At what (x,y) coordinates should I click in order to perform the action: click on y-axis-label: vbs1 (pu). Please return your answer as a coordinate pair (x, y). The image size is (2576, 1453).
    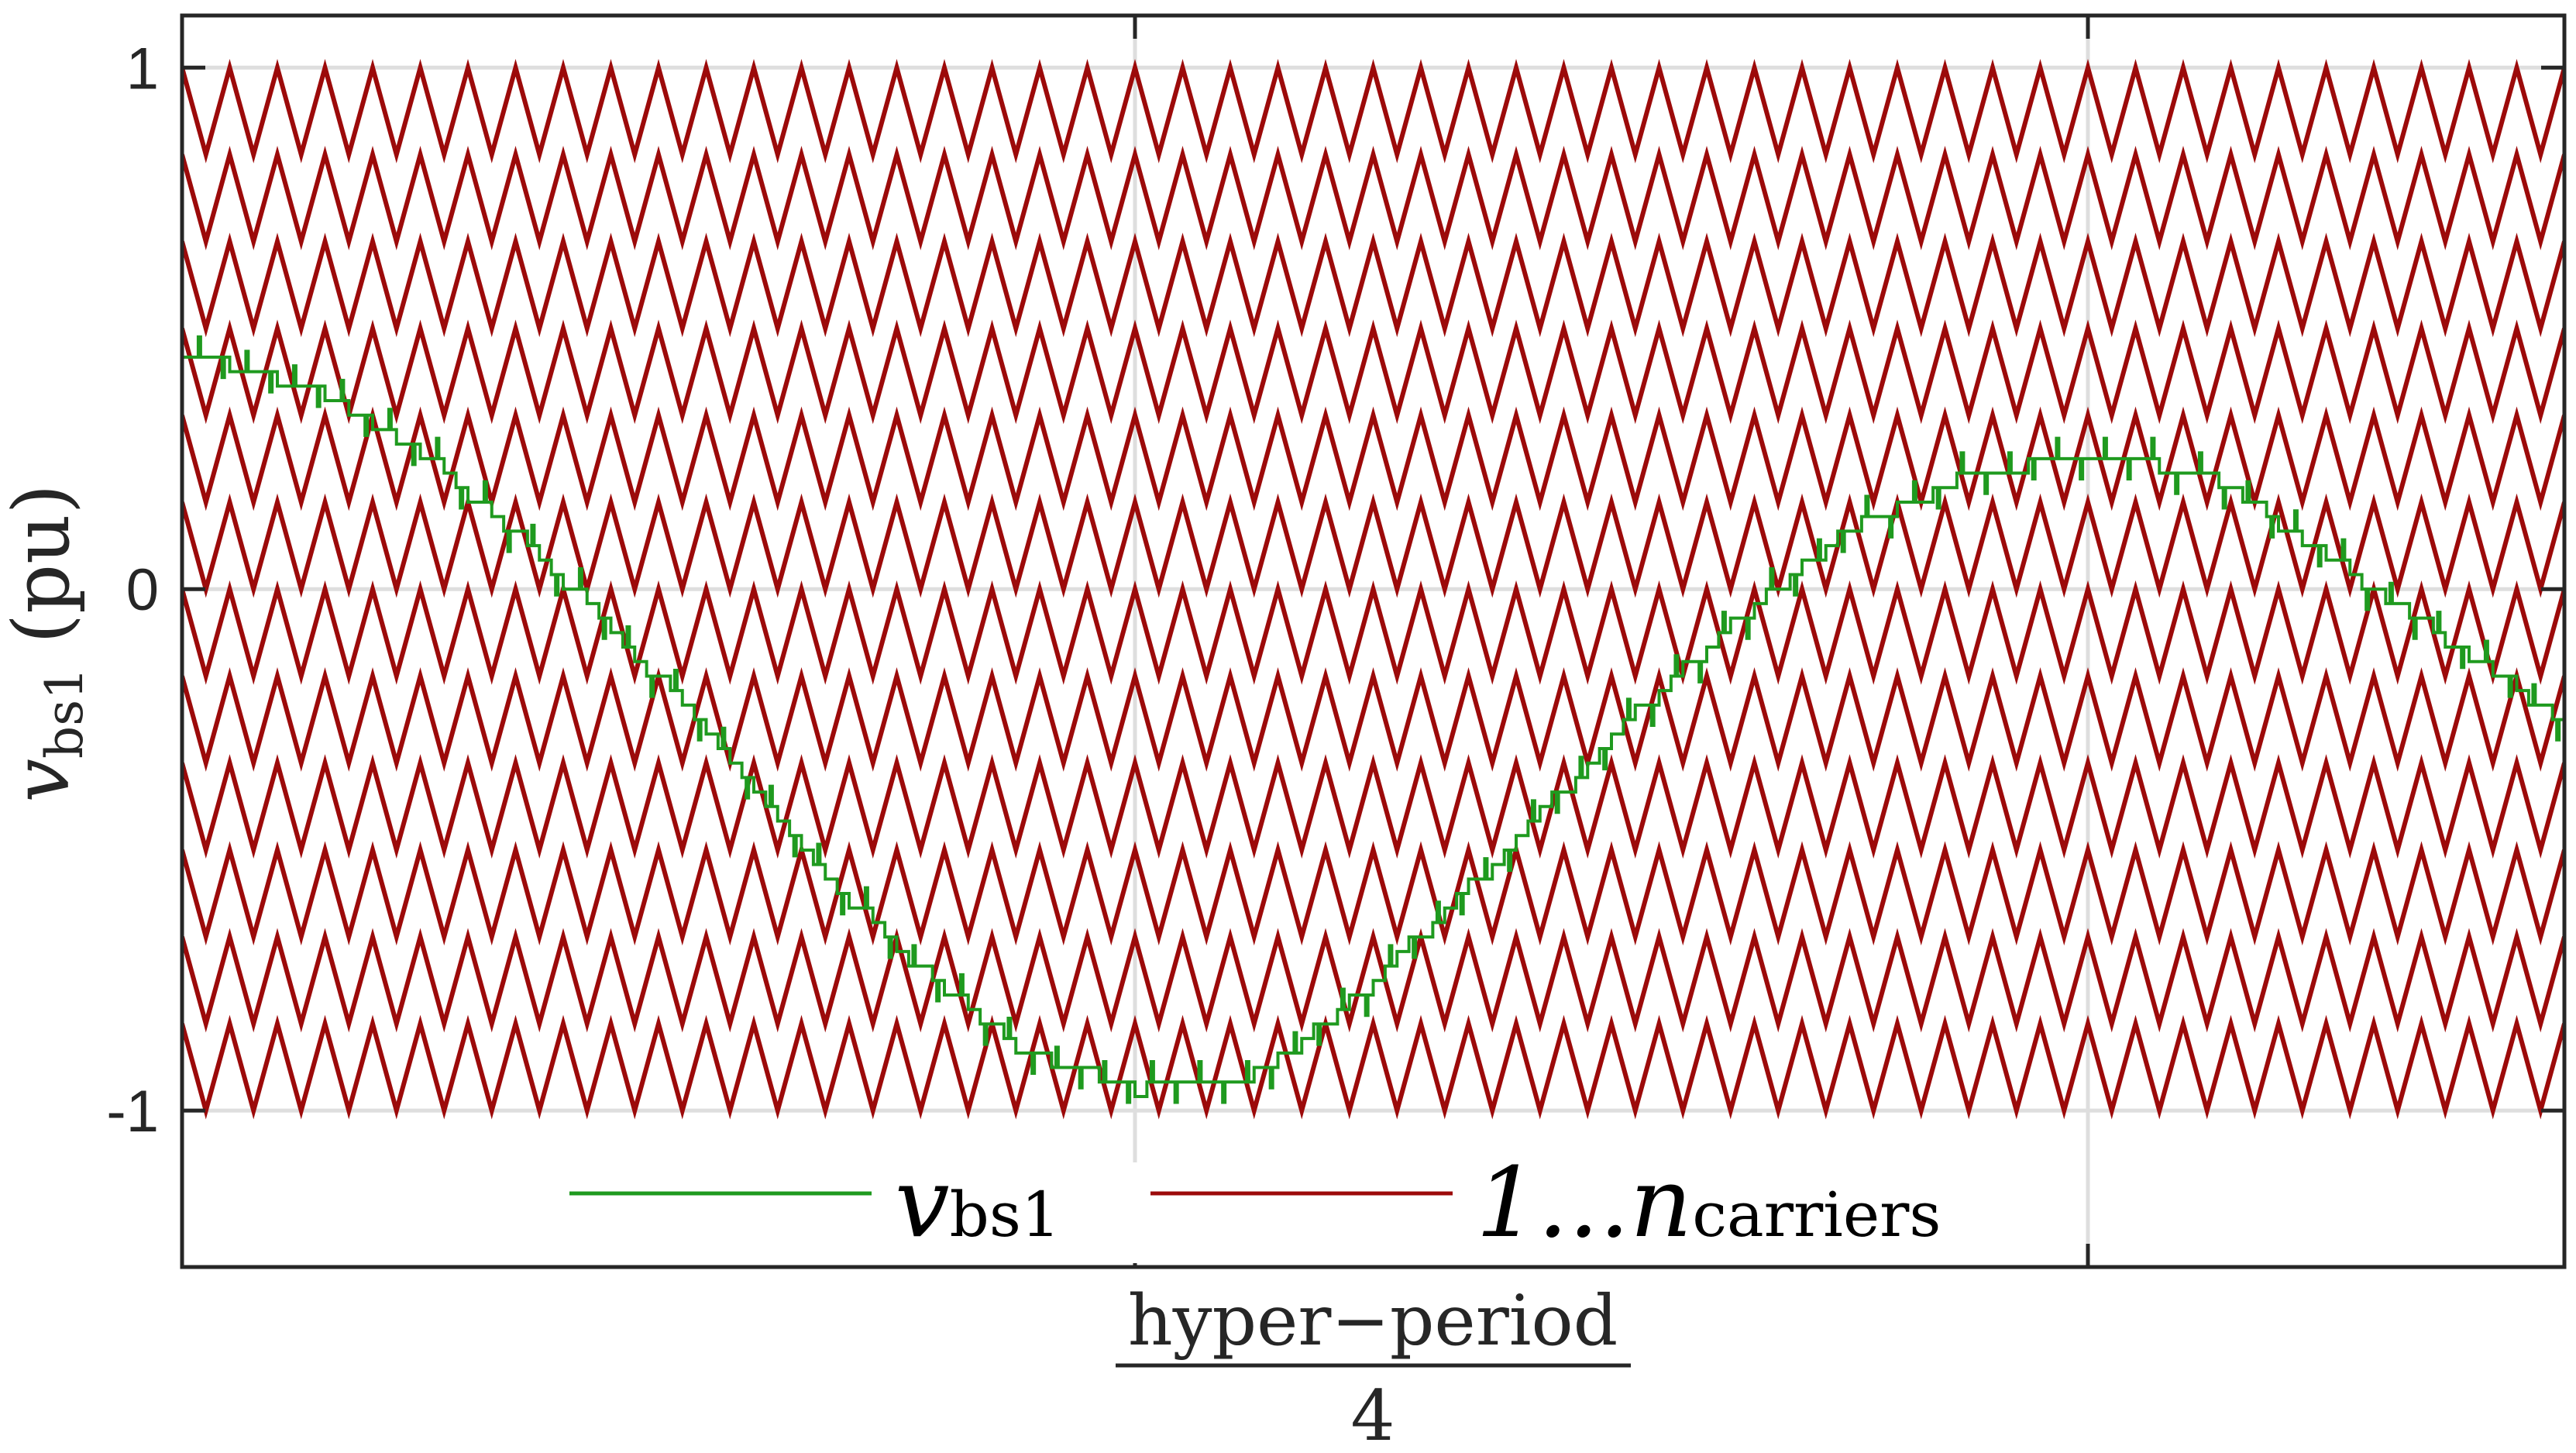
    Looking at the image, I should click on (47, 643).